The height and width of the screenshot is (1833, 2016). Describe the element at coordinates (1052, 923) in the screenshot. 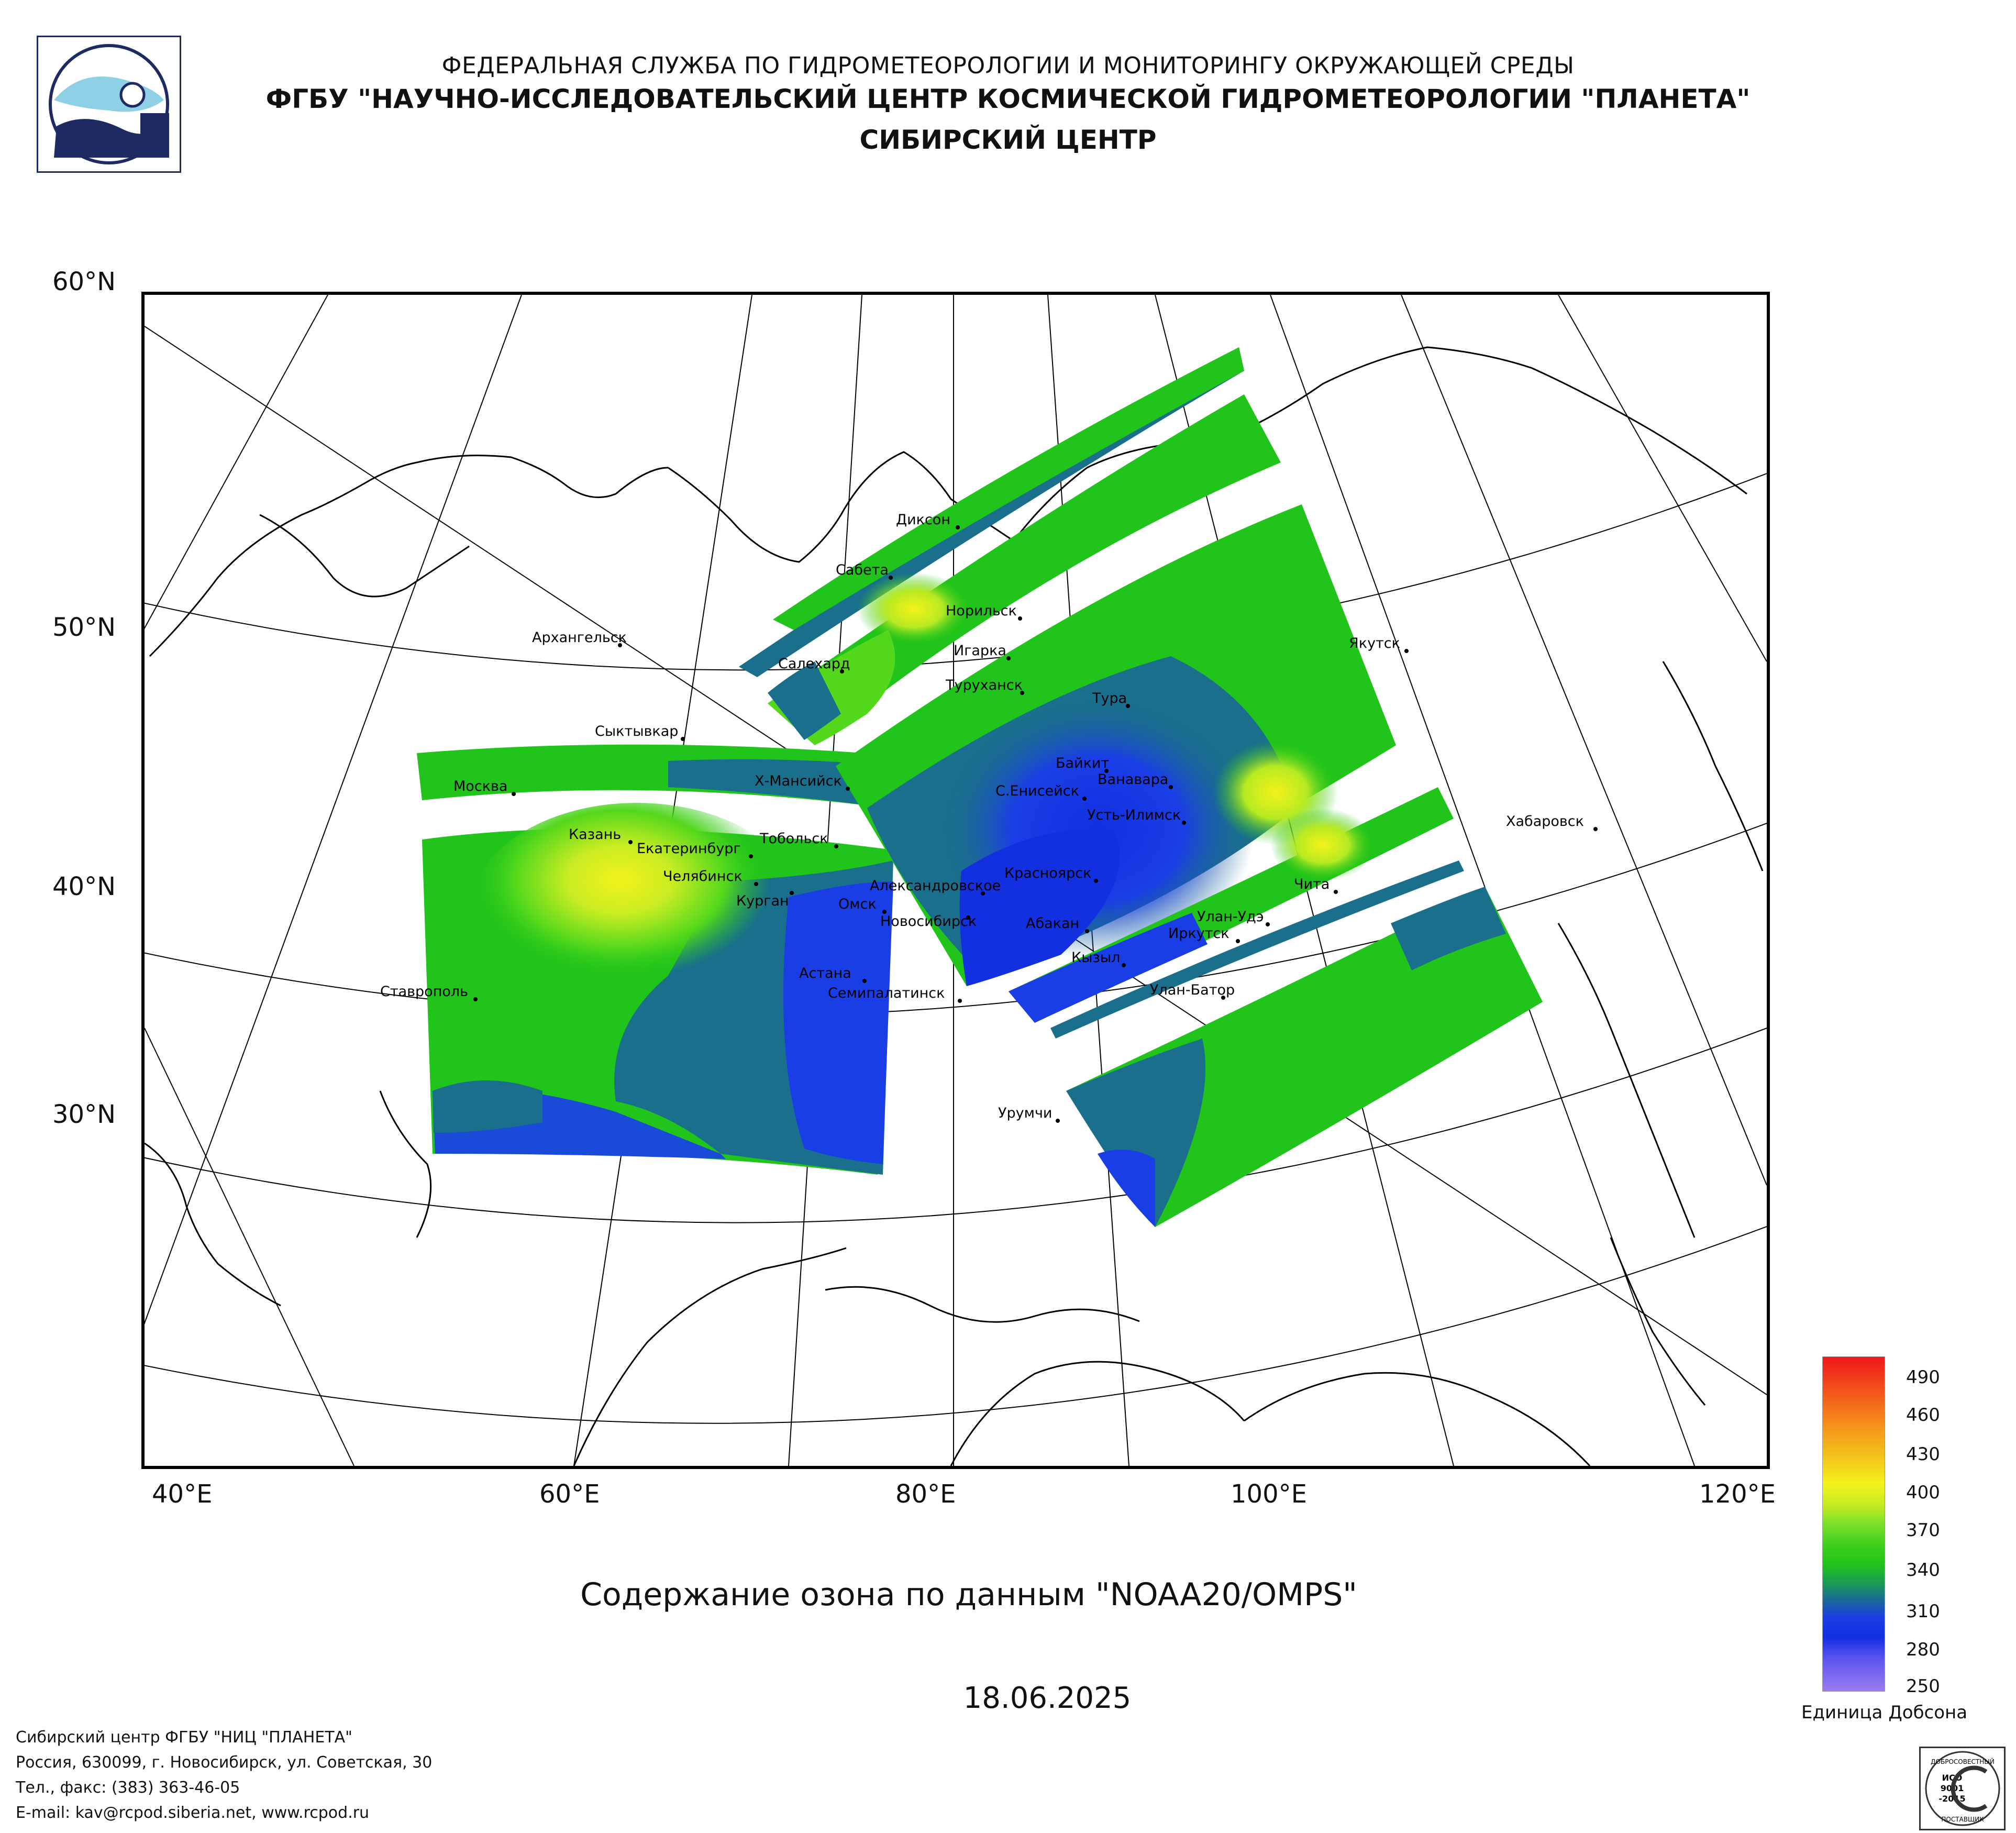

I see `city-label: Абакан` at that location.